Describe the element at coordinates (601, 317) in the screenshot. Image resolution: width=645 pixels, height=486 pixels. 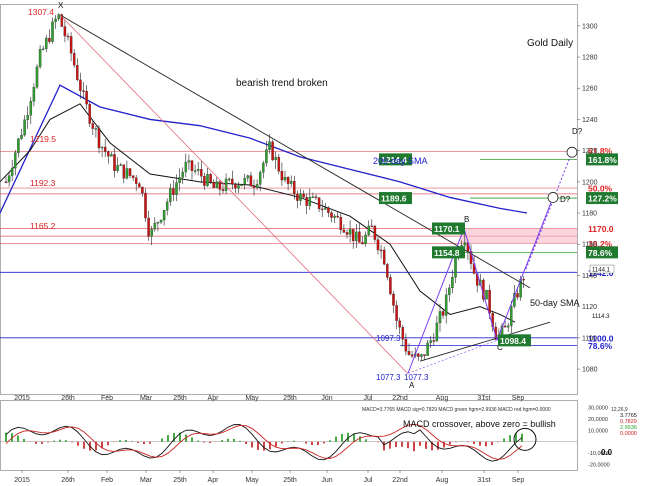
I see `side-value-label: 1114.3` at that location.